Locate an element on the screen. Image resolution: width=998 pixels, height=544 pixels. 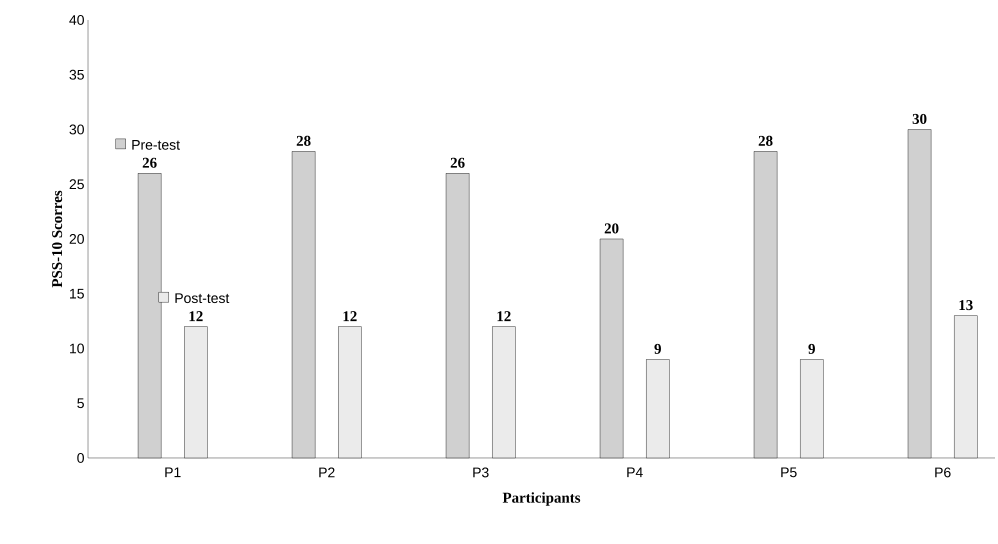
data-label: 13 is located at coordinates (966, 305).